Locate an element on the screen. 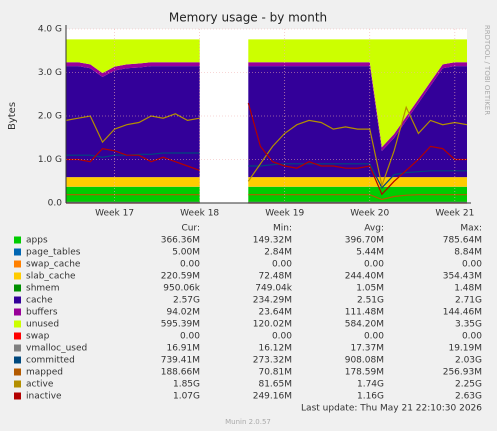 The height and width of the screenshot is (431, 497). legend-stat: 23.64M is located at coordinates (275, 313).